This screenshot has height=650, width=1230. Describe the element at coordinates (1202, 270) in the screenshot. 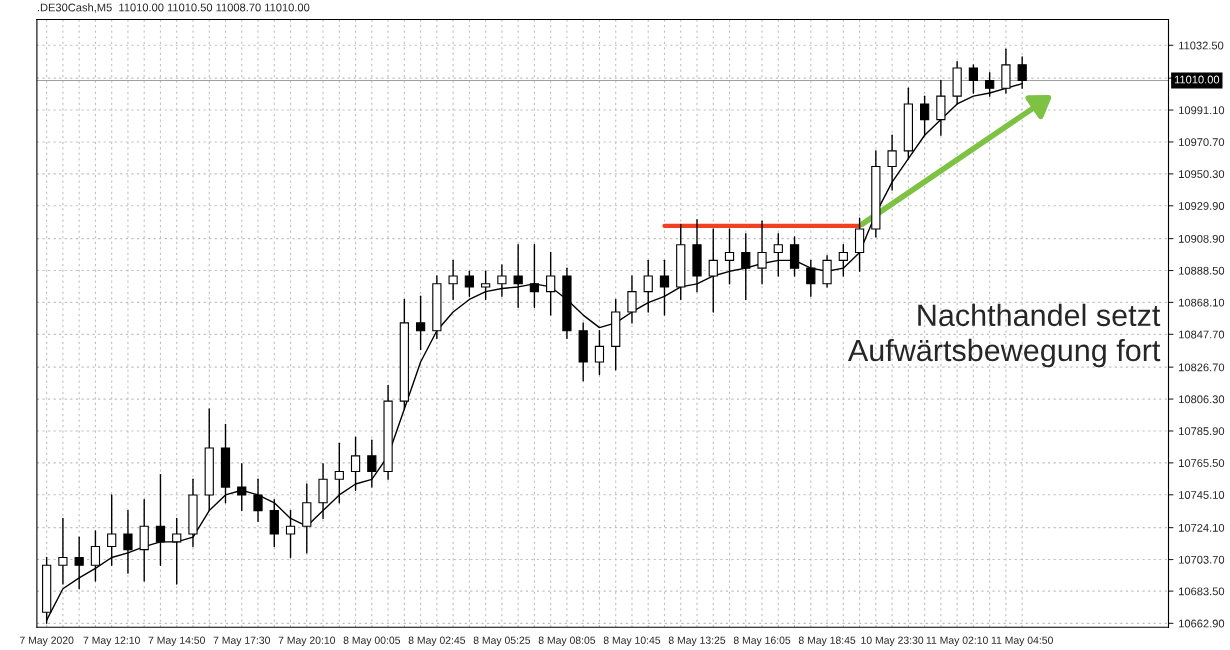

I see `y-tick-label: 10888.50` at that location.